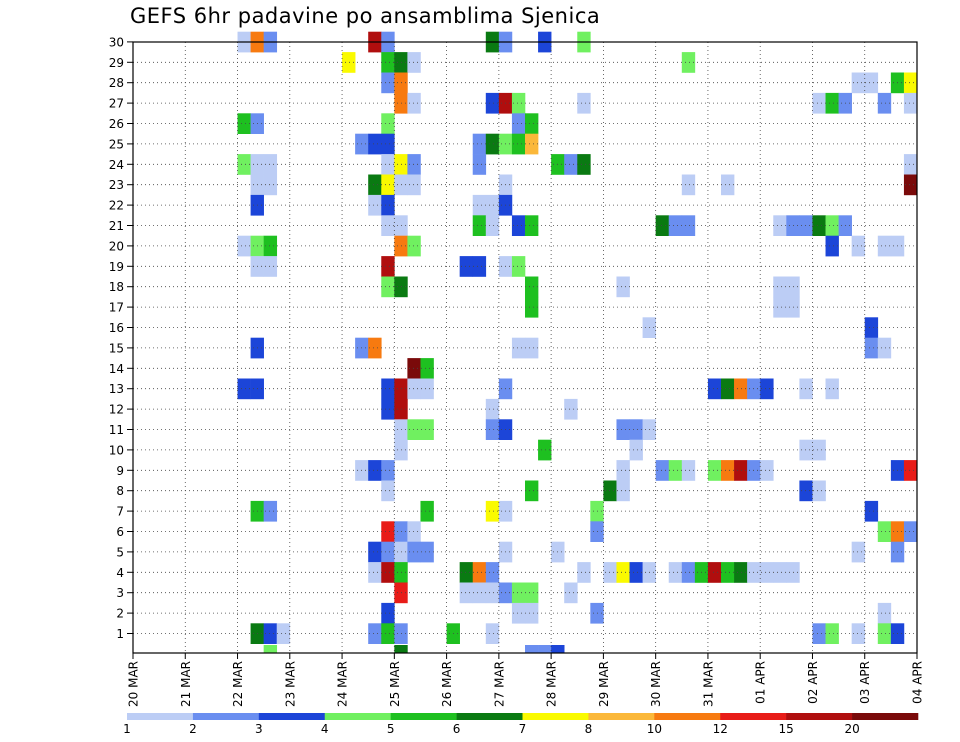  I want to click on x-tick-label: 23 MAR, so click(290, 684).